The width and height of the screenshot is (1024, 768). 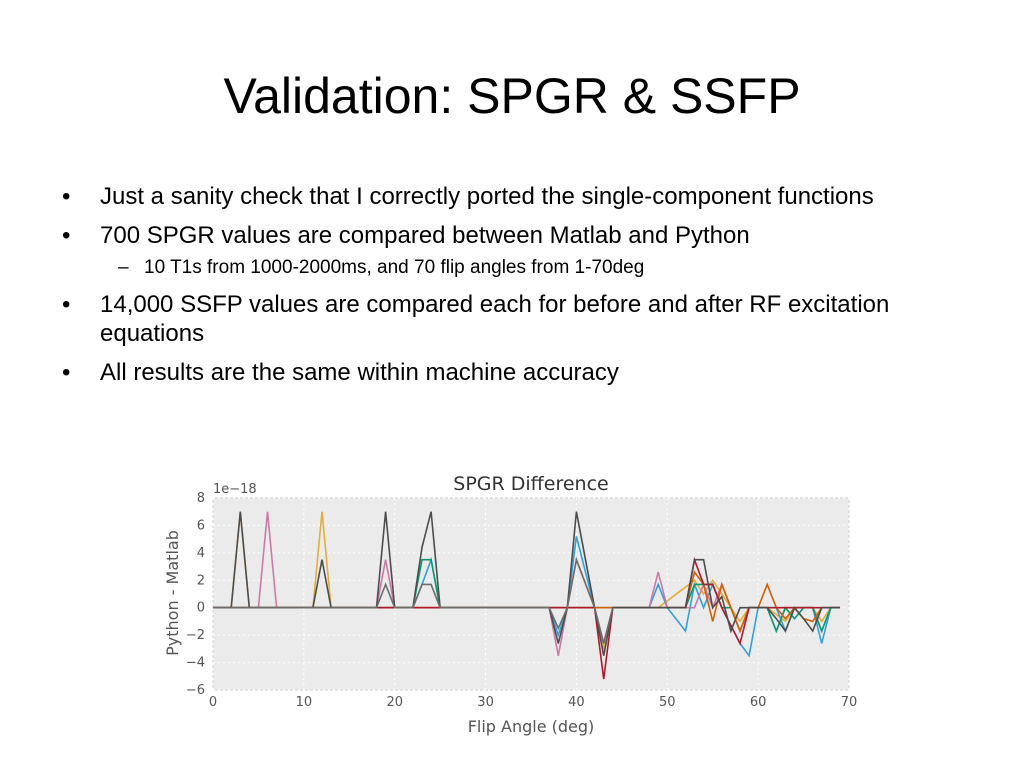 I want to click on y-axis-label: Python - Matlab, so click(x=172, y=593).